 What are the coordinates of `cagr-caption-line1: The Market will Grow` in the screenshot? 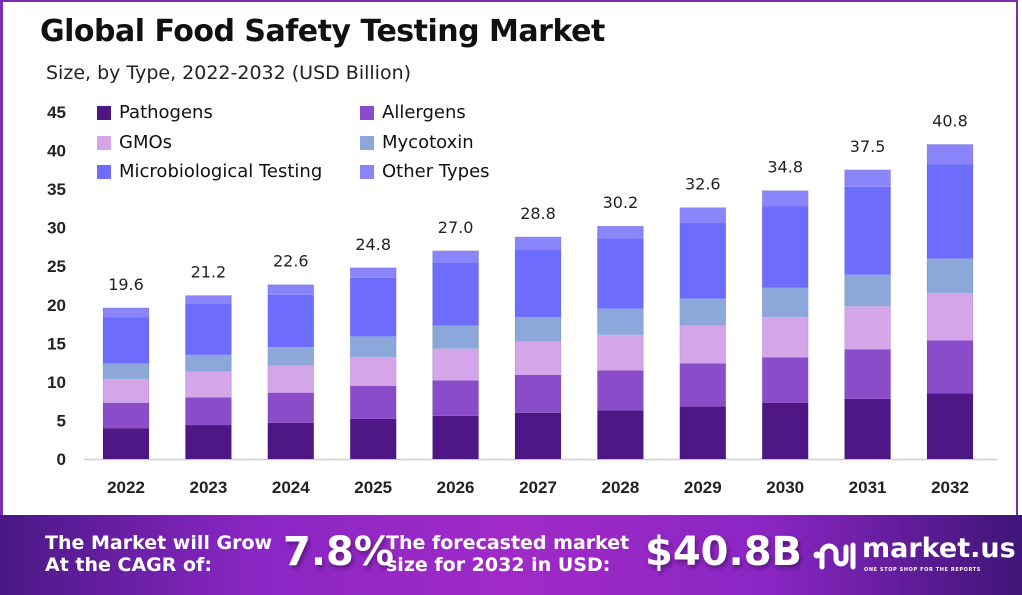 It's located at (159, 543).